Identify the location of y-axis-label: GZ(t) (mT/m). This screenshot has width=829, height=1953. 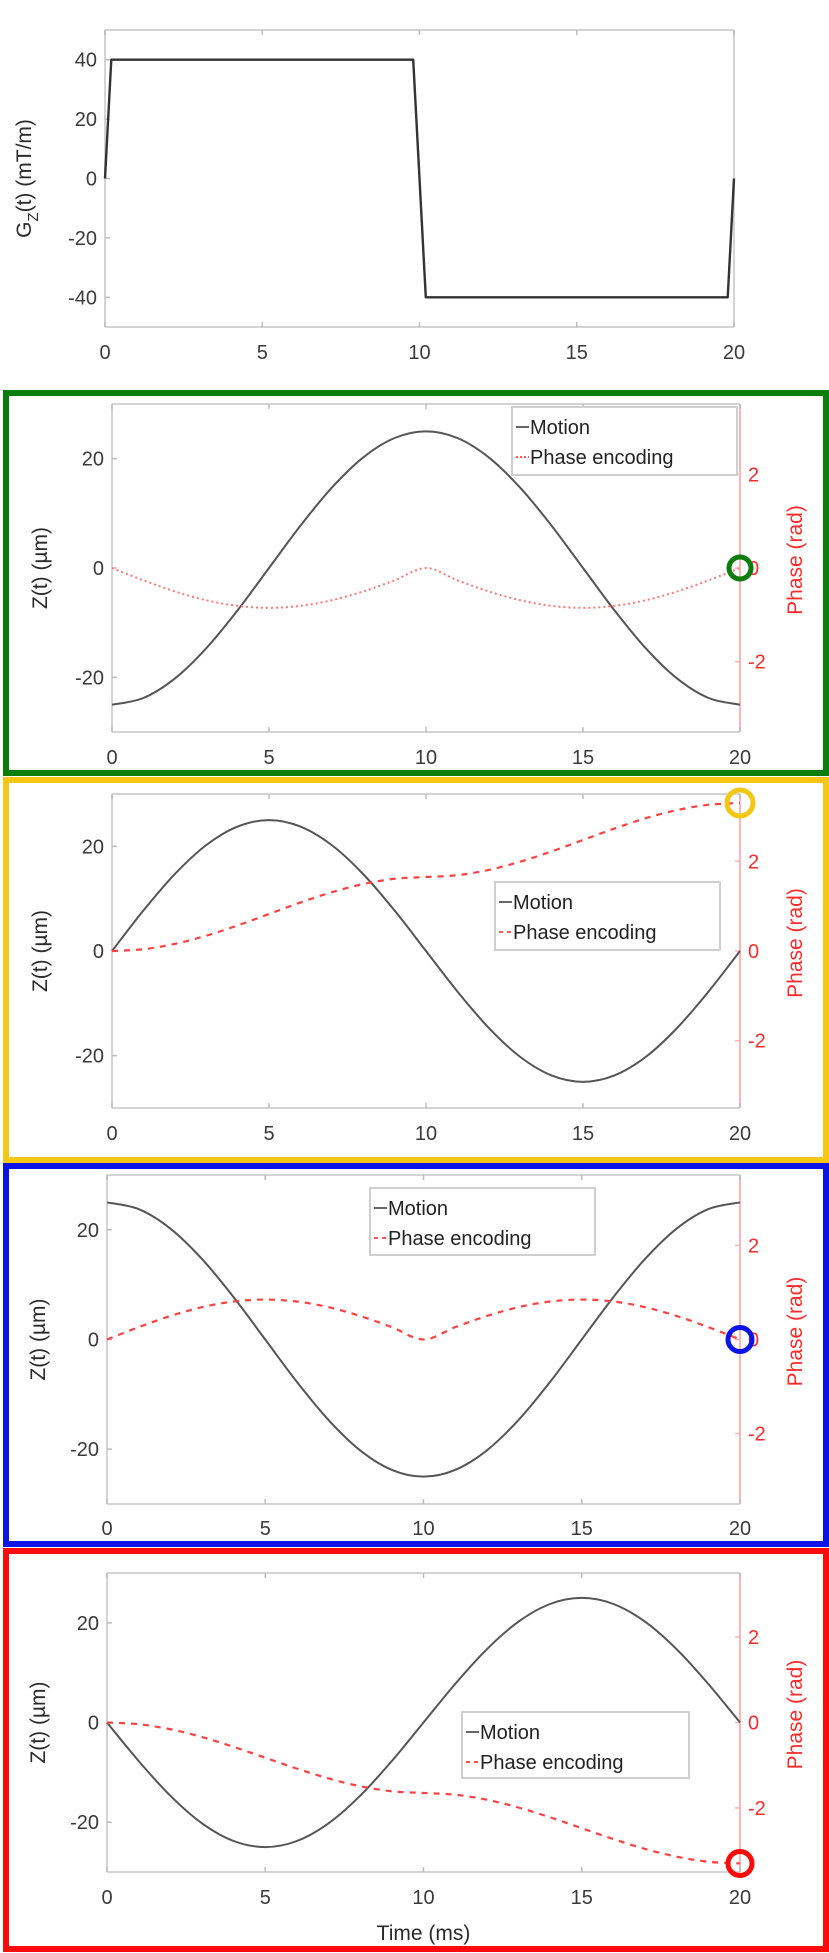
(27, 178).